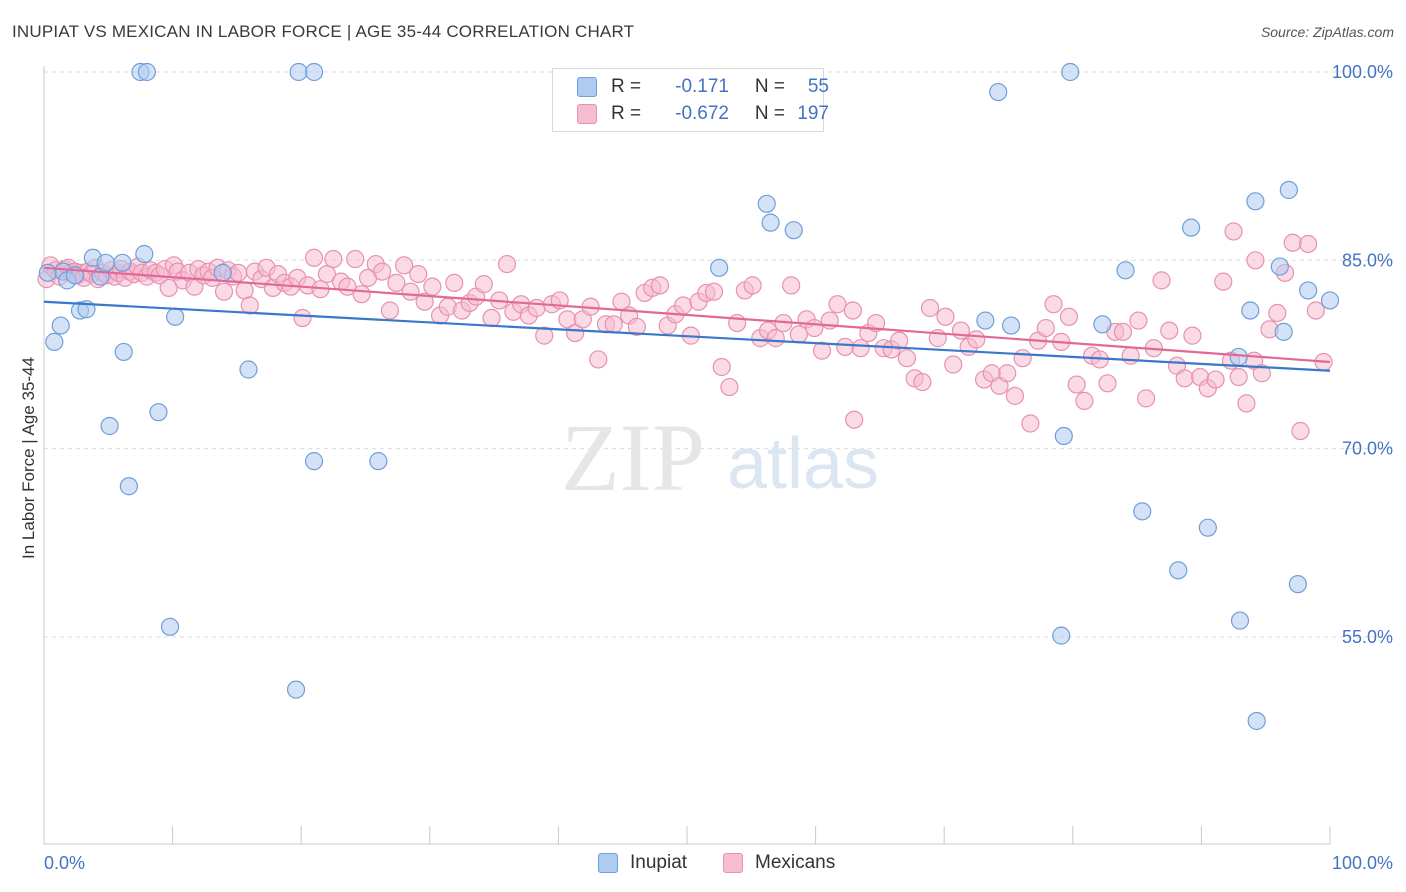  Describe the element at coordinates (64, 863) in the screenshot. I see `x-tick-label: 0.0%` at that location.